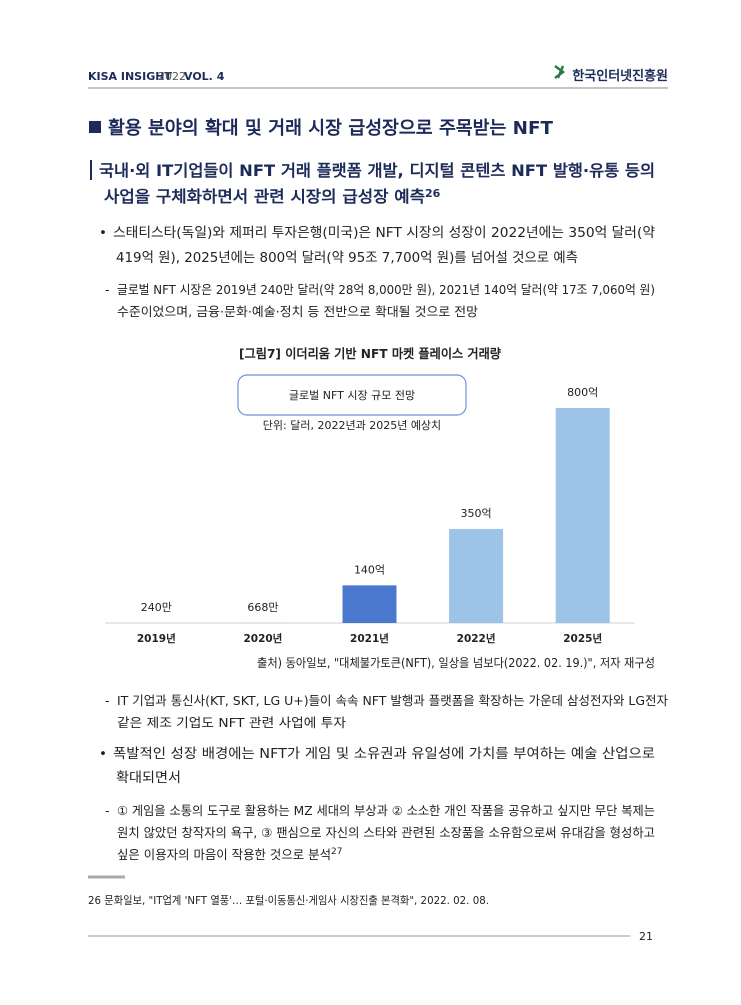 This screenshot has width=741, height=1005. Describe the element at coordinates (646, 936) in the screenshot. I see `page-number: 21` at that location.